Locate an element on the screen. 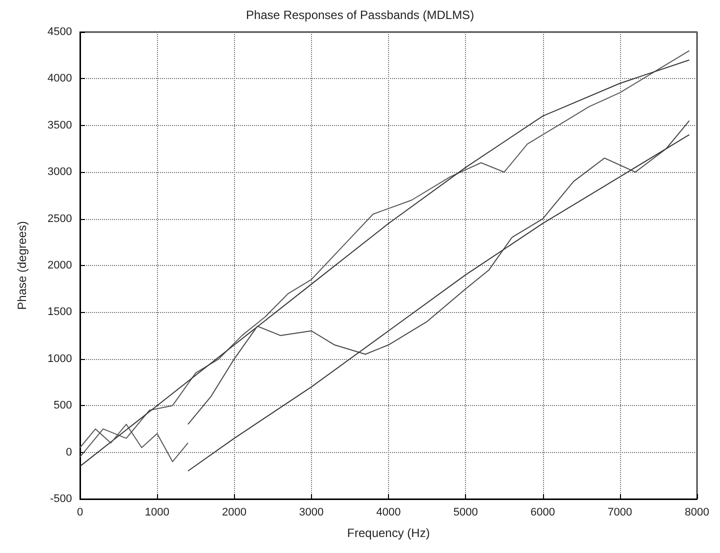  x-axis-title: Frequency (Hz) is located at coordinates (388, 533).